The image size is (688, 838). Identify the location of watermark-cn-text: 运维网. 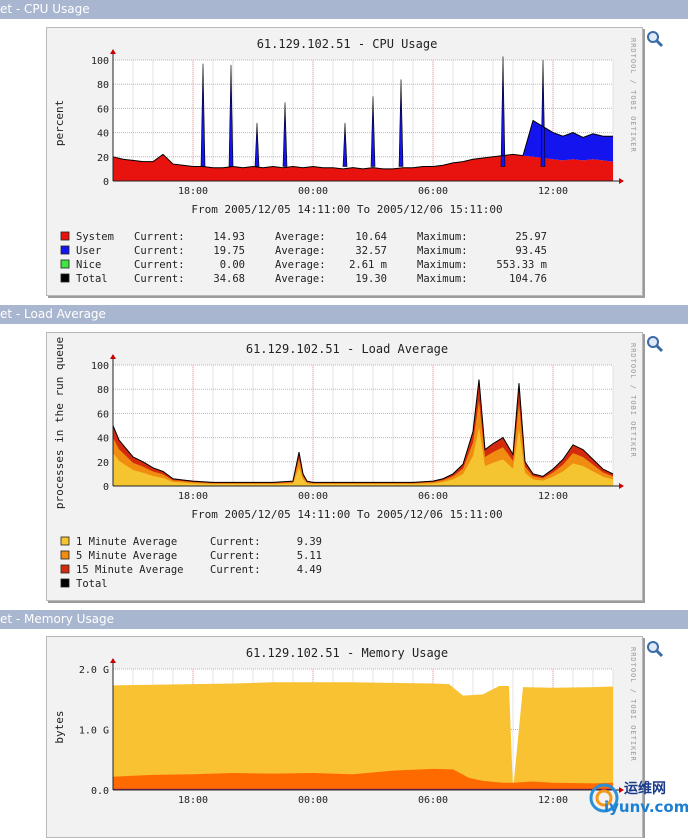
(645, 789).